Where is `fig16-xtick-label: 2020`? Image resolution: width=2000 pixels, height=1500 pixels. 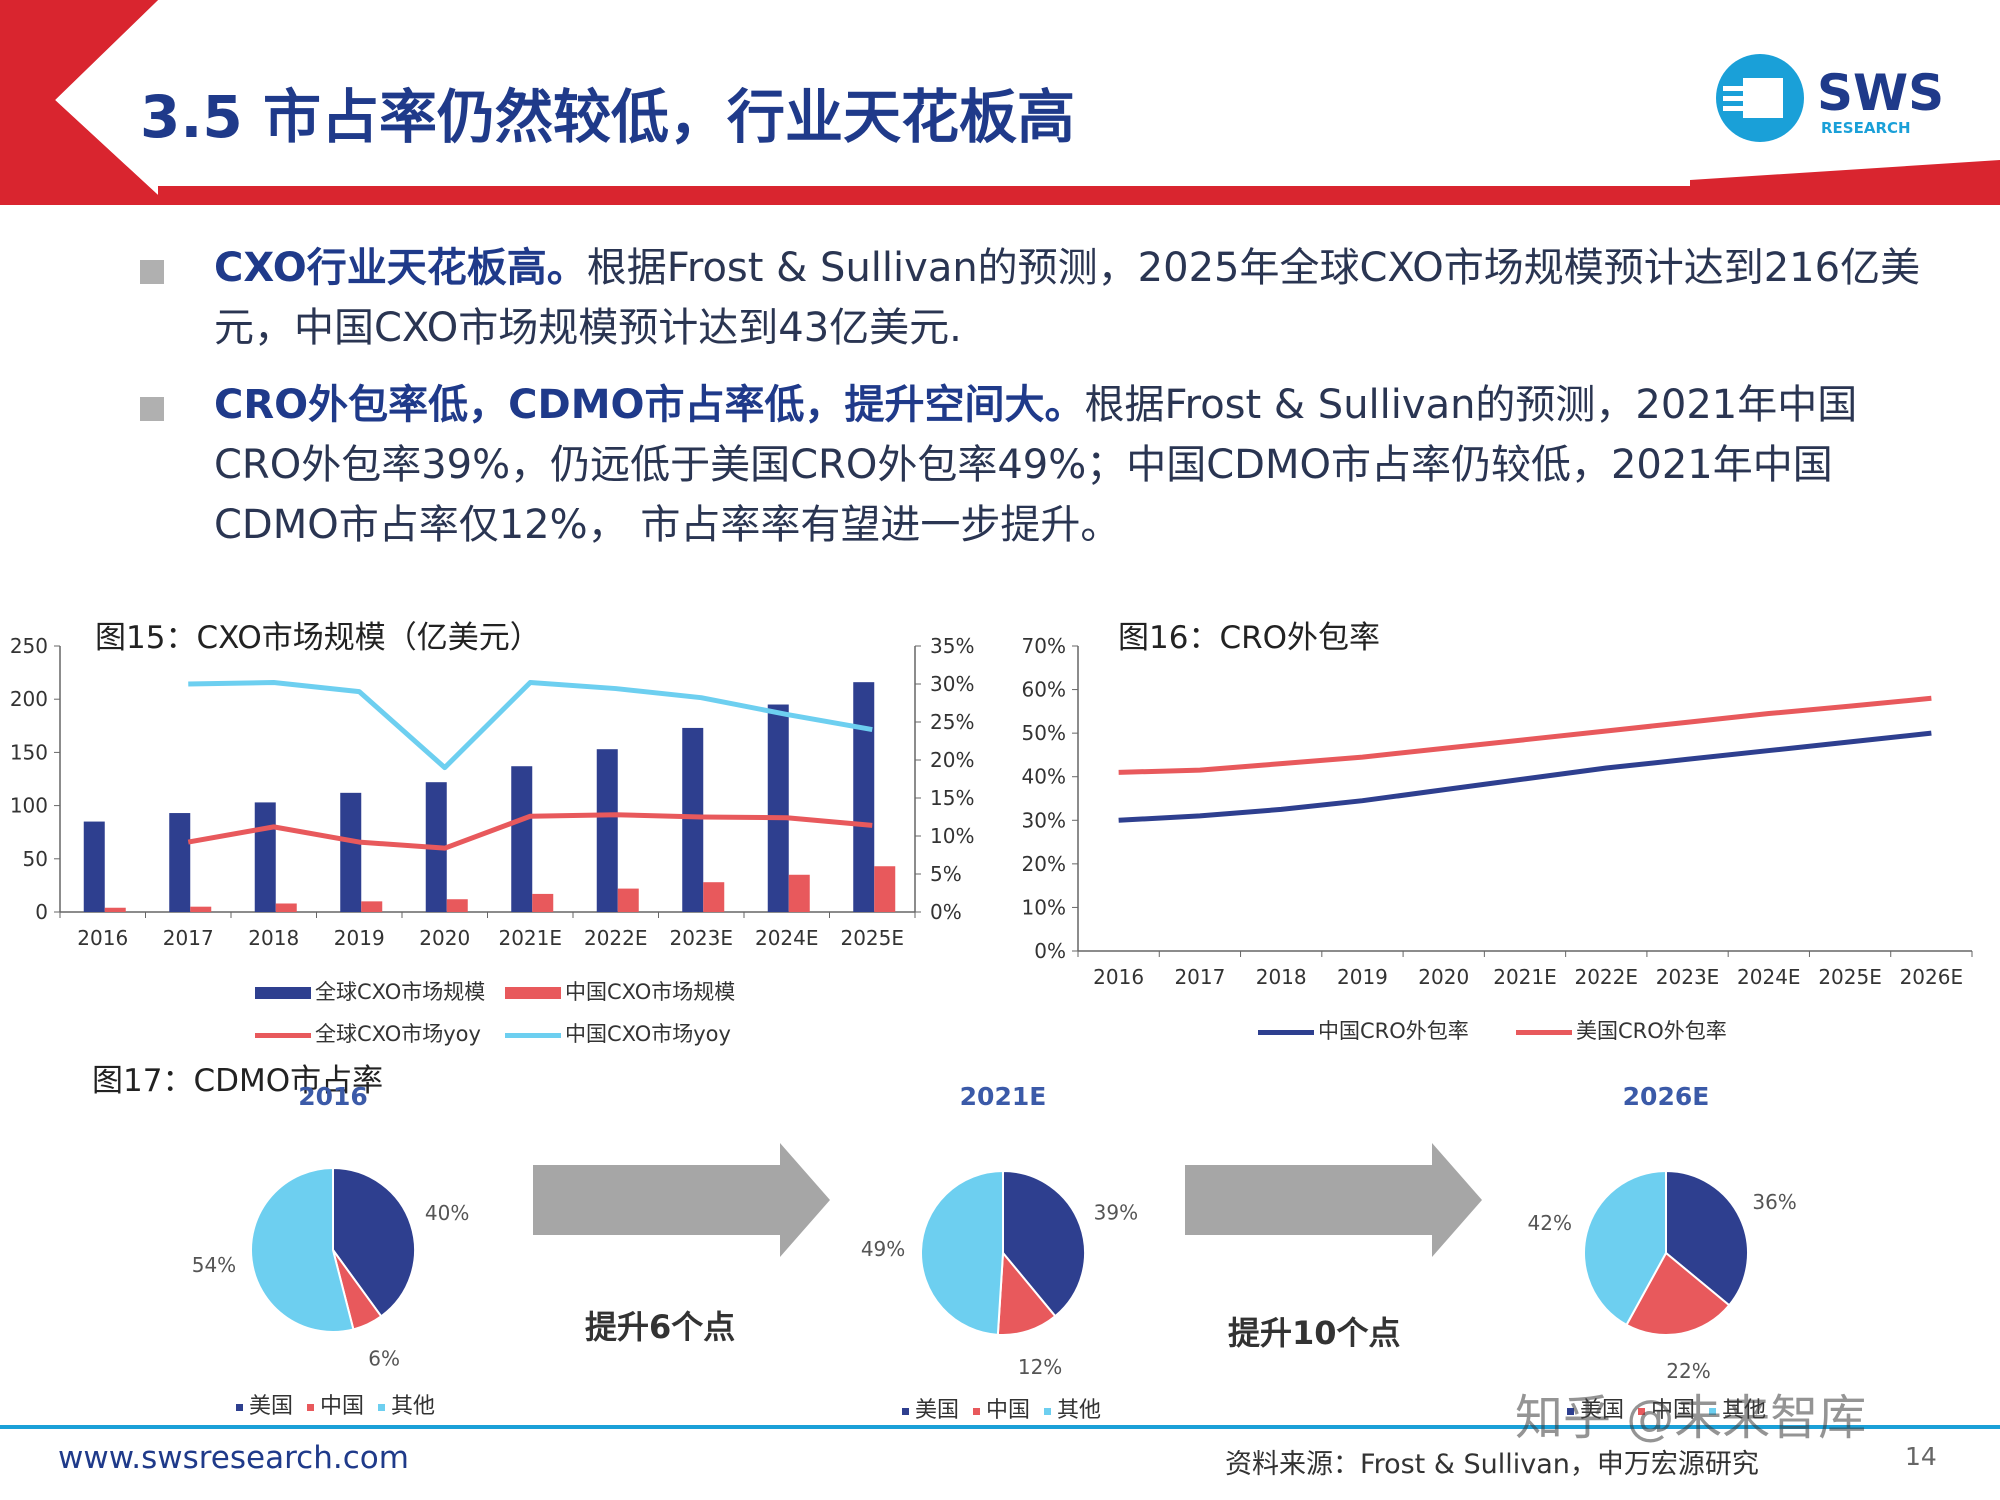 fig16-xtick-label: 2020 is located at coordinates (1443, 977).